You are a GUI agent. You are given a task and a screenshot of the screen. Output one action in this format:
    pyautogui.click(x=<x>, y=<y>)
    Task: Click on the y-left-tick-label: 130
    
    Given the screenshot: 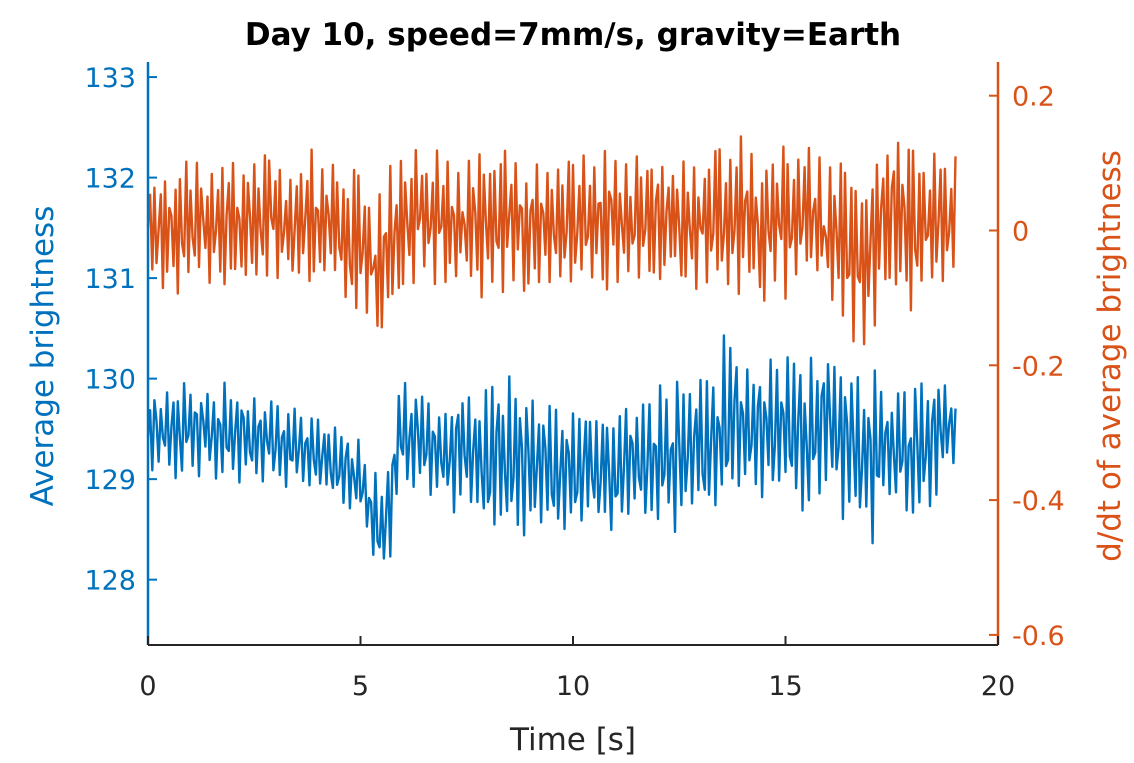 What is the action you would take?
    pyautogui.click(x=110, y=380)
    